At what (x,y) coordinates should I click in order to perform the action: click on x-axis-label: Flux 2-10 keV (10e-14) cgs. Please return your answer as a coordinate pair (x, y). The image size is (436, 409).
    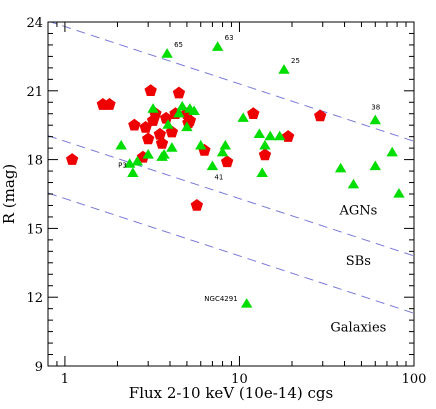
    Looking at the image, I should click on (231, 393).